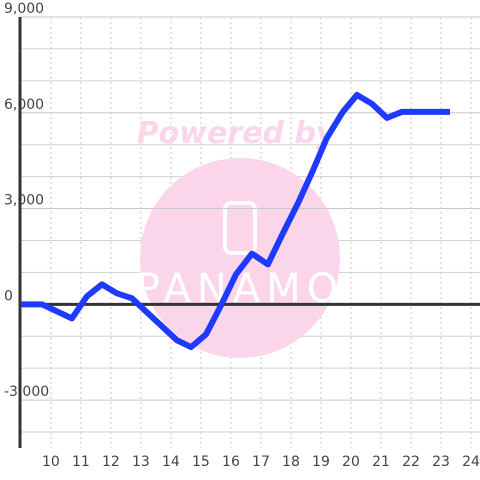 The width and height of the screenshot is (480, 480). What do you see at coordinates (24, 201) in the screenshot?
I see `y-tick-label: 3,000` at bounding box center [24, 201].